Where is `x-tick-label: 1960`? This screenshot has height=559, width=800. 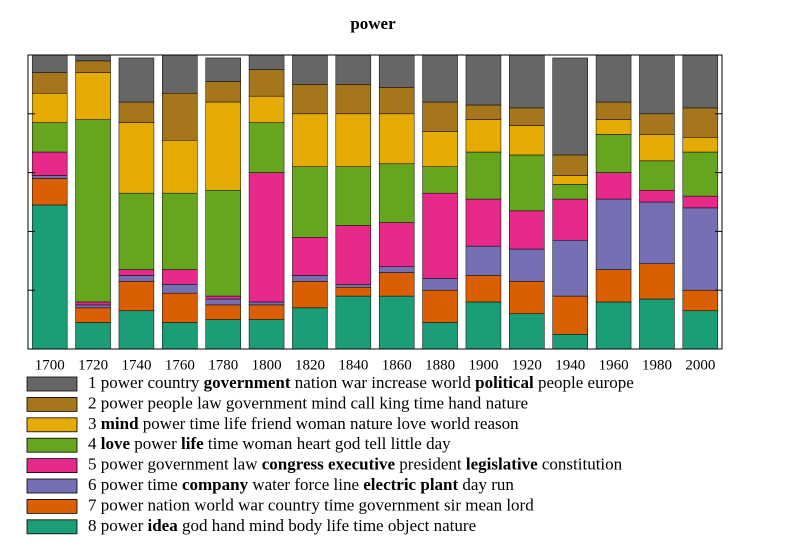 x-tick-label: 1960 is located at coordinates (614, 365).